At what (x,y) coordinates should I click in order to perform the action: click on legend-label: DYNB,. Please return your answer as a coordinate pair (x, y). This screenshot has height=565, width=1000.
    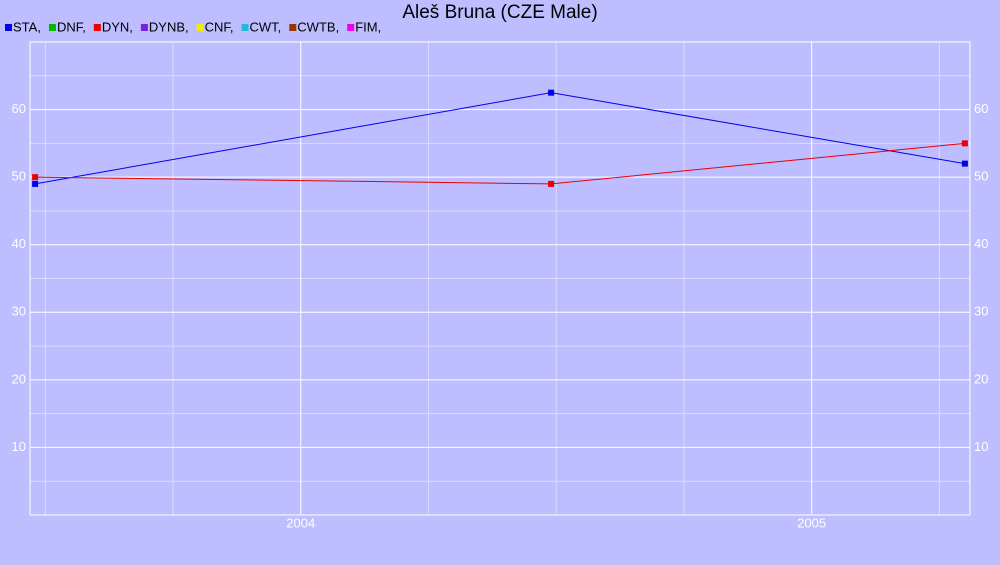
    Looking at the image, I should click on (169, 26).